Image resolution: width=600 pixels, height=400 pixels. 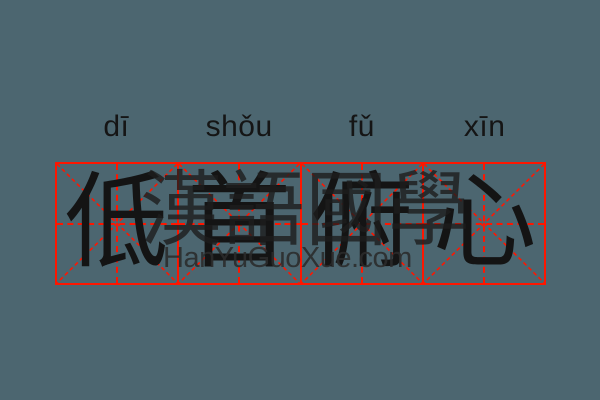 I want to click on pinyin-item-3: fǔ, so click(x=361, y=126).